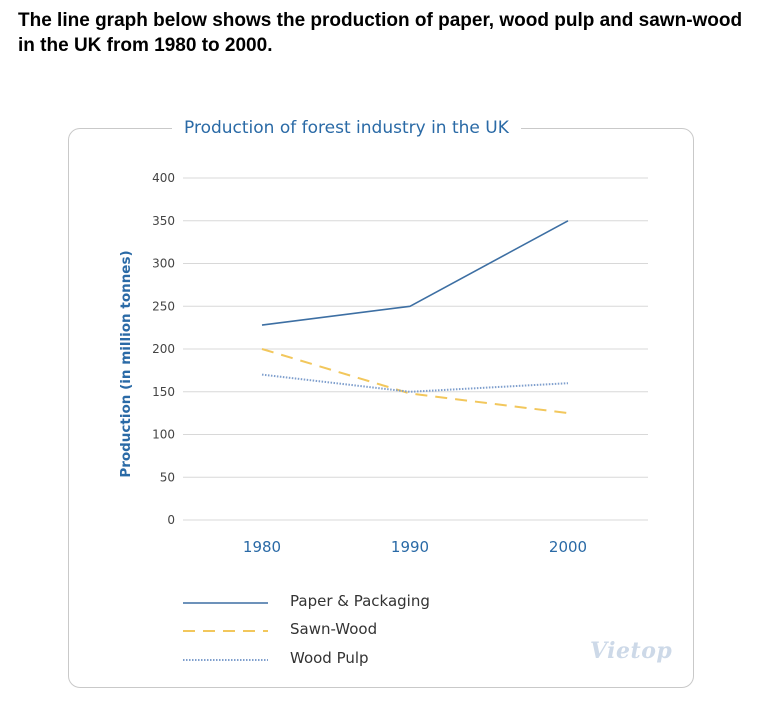 The height and width of the screenshot is (705, 768). Describe the element at coordinates (631, 651) in the screenshot. I see `vietop-logo-watermark: Vietop` at that location.